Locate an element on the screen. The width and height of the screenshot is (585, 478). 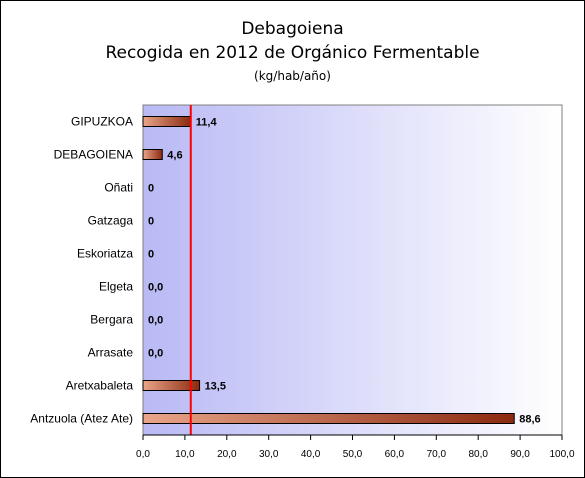
x-tick-label: 80,0 is located at coordinates (478, 454).